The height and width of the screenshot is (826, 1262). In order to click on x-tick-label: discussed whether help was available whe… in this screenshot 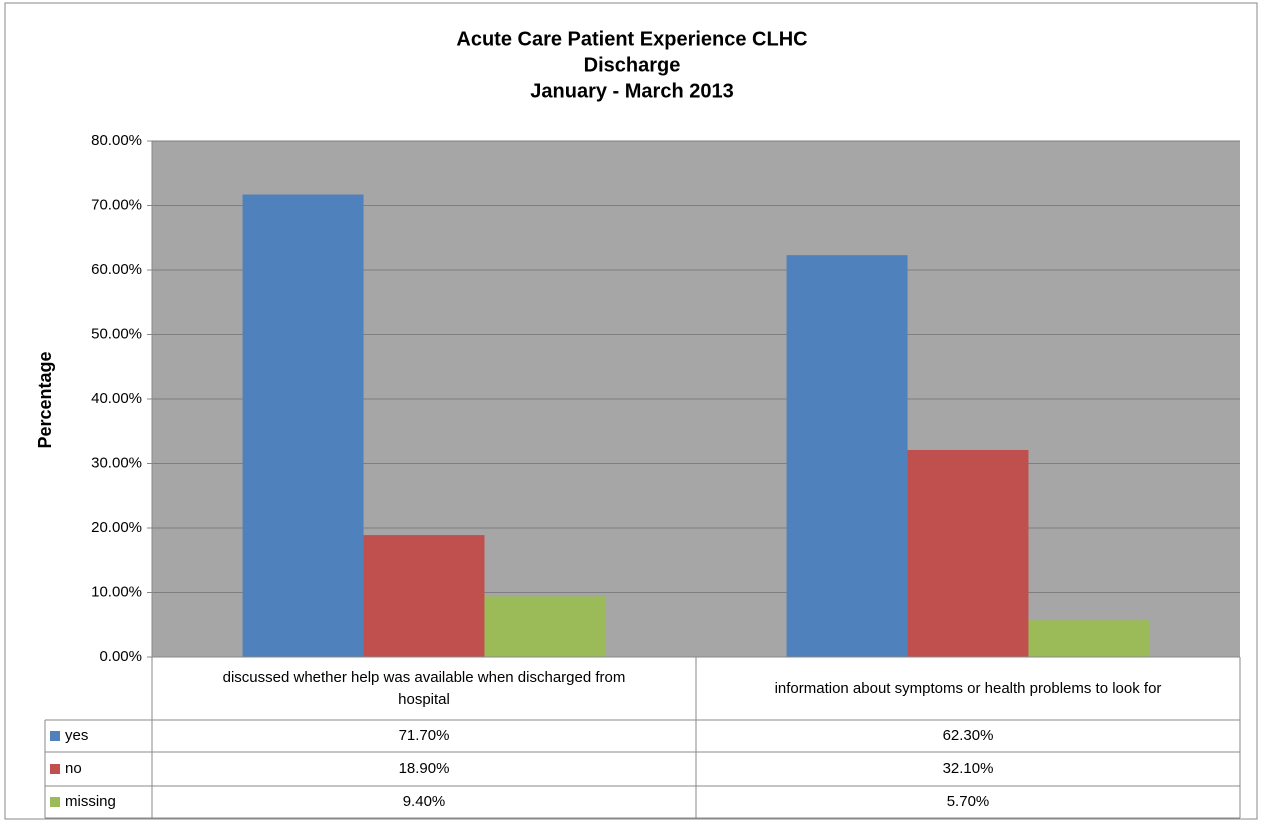, I will do `click(424, 688)`.